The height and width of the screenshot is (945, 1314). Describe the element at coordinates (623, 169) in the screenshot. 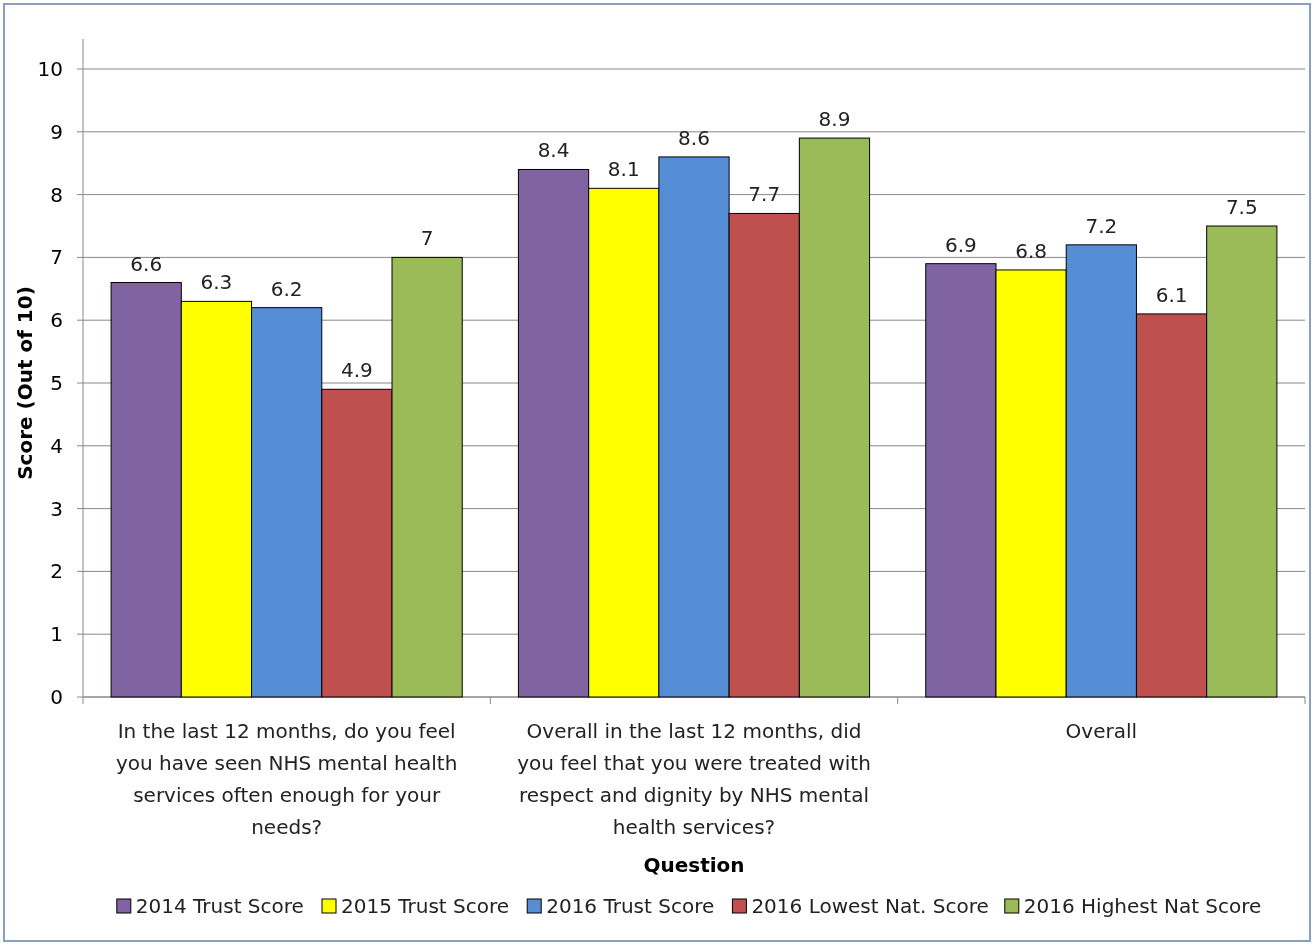

I see `data-label: 8.1` at that location.